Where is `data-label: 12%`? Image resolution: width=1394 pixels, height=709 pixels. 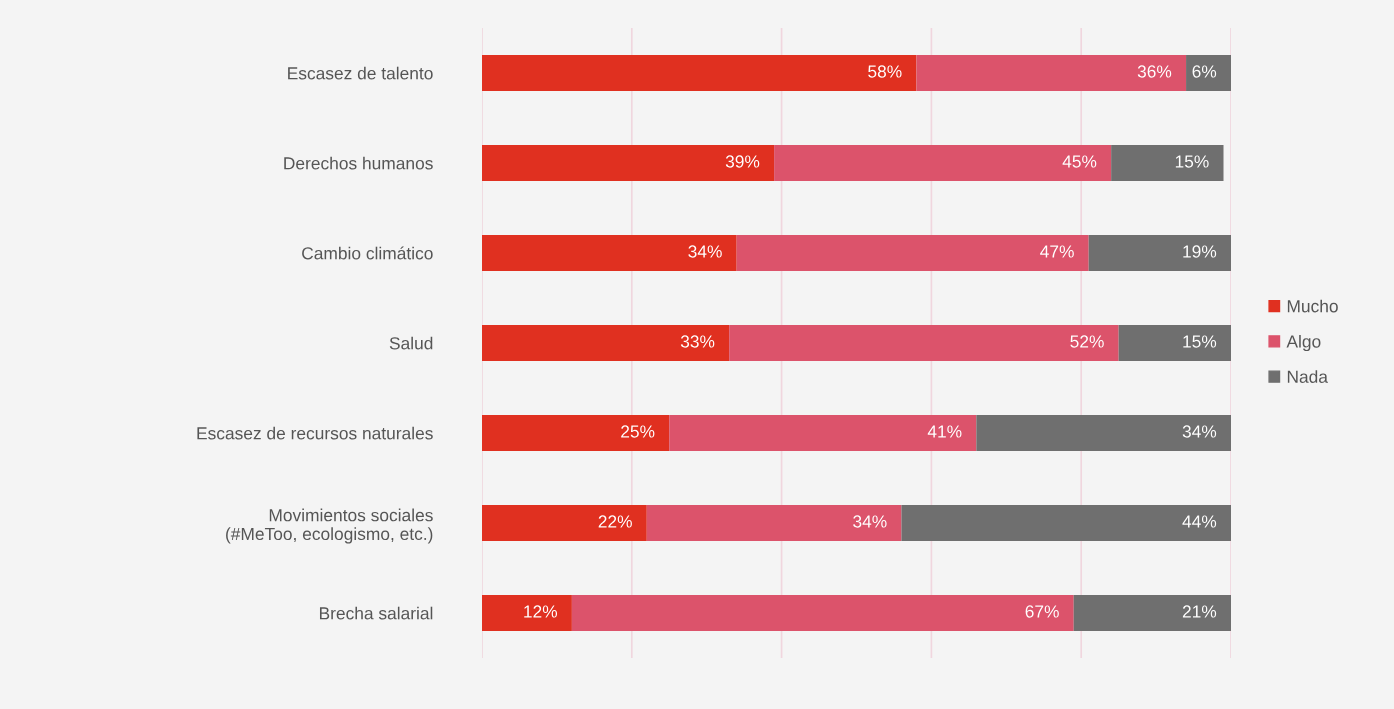
data-label: 12% is located at coordinates (541, 611).